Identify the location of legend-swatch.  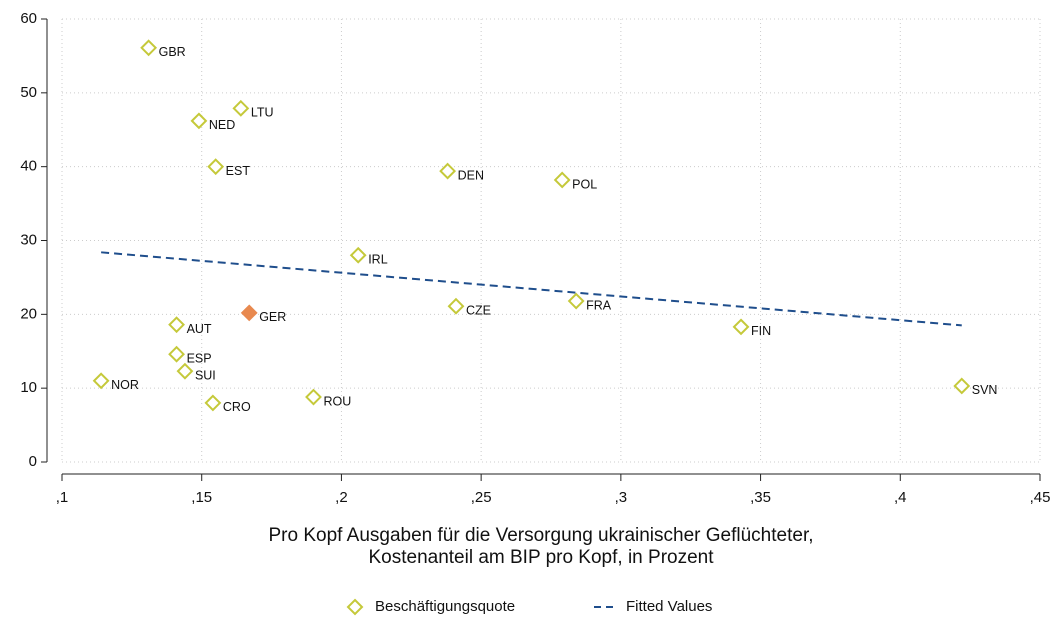
(355, 607).